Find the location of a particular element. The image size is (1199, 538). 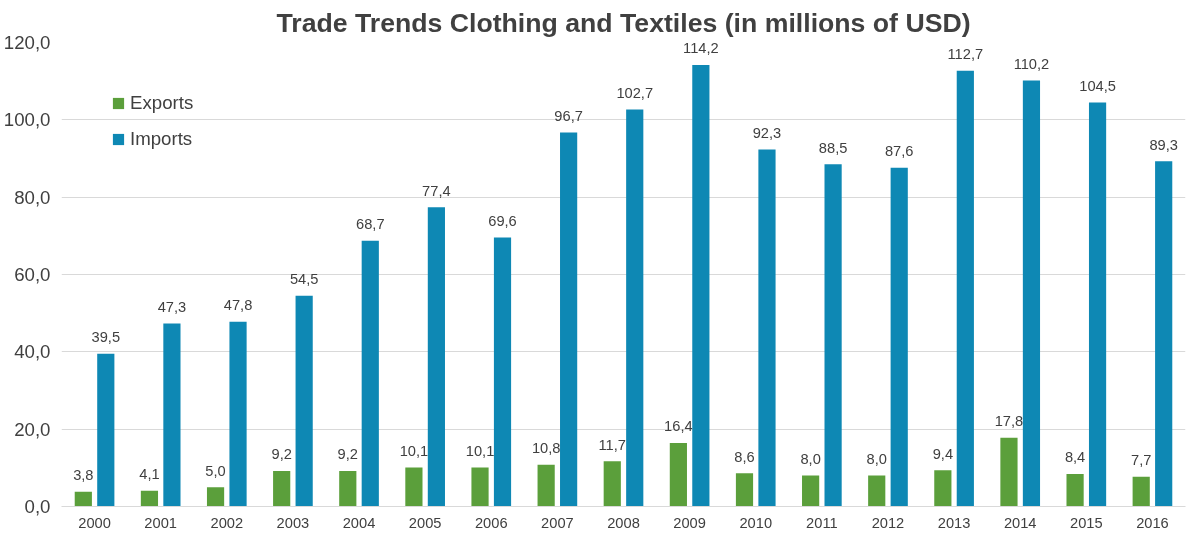

y-tick-label: 80,0 is located at coordinates (32, 197).